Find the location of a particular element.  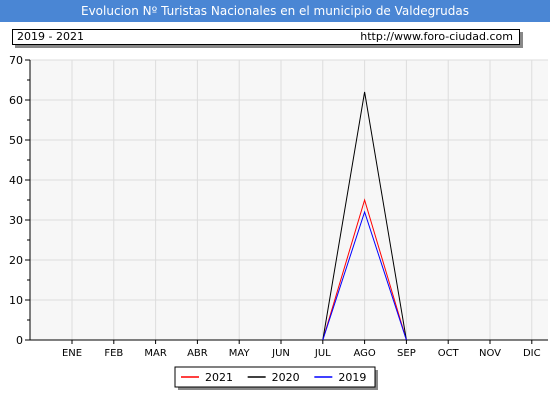

x-tick-label: ENE is located at coordinates (72, 353).